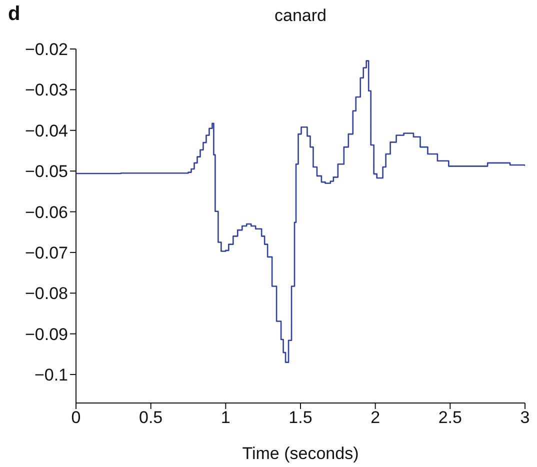  I want to click on x-tick-label: 0, so click(76, 418).